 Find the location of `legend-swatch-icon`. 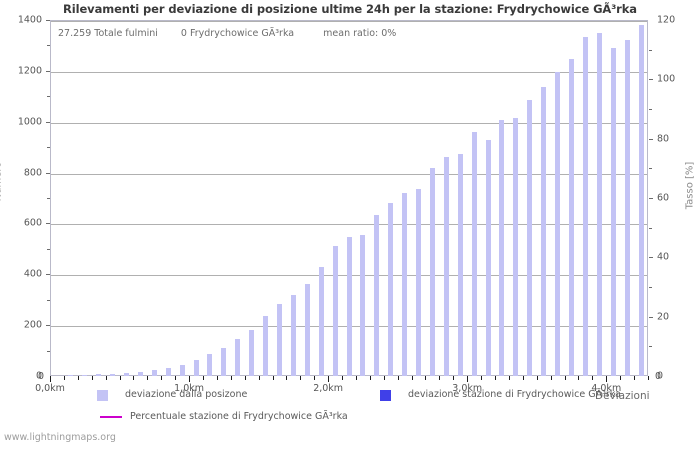

legend-swatch-icon is located at coordinates (385, 395).